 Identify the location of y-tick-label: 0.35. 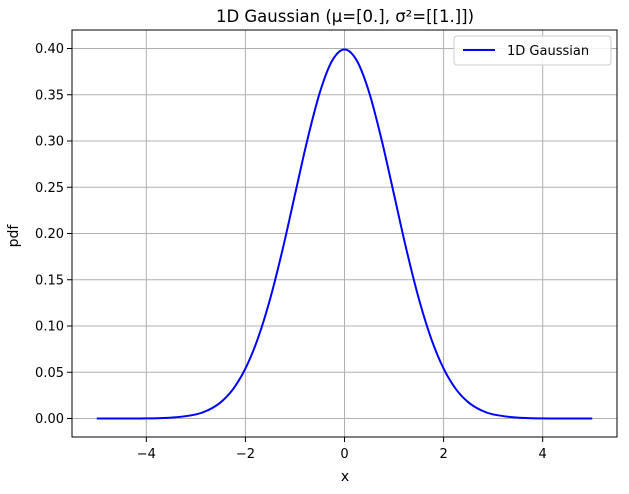
(49, 95).